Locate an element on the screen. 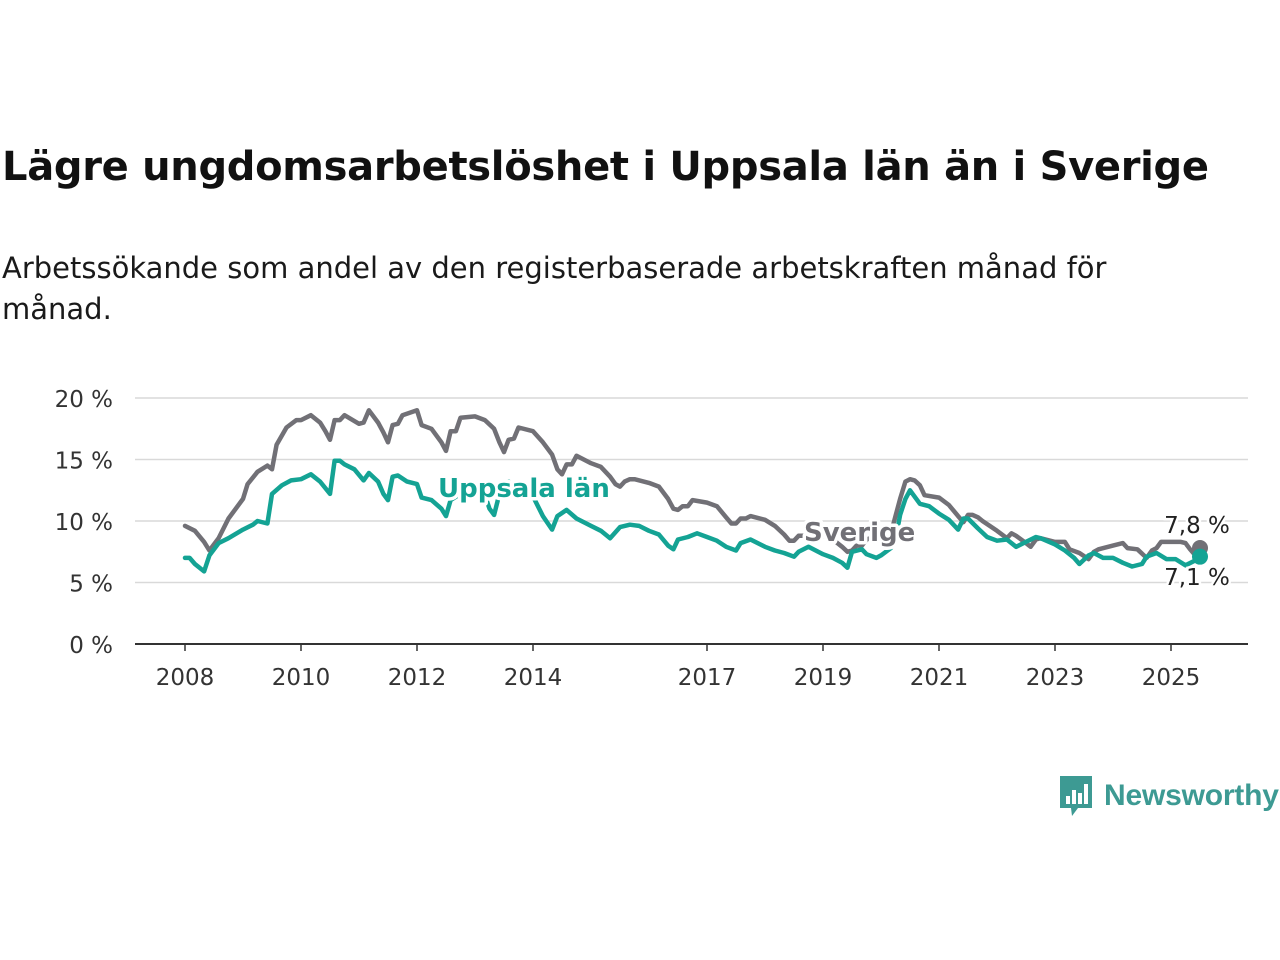  brand-name: Newsworthy is located at coordinates (1191, 795).